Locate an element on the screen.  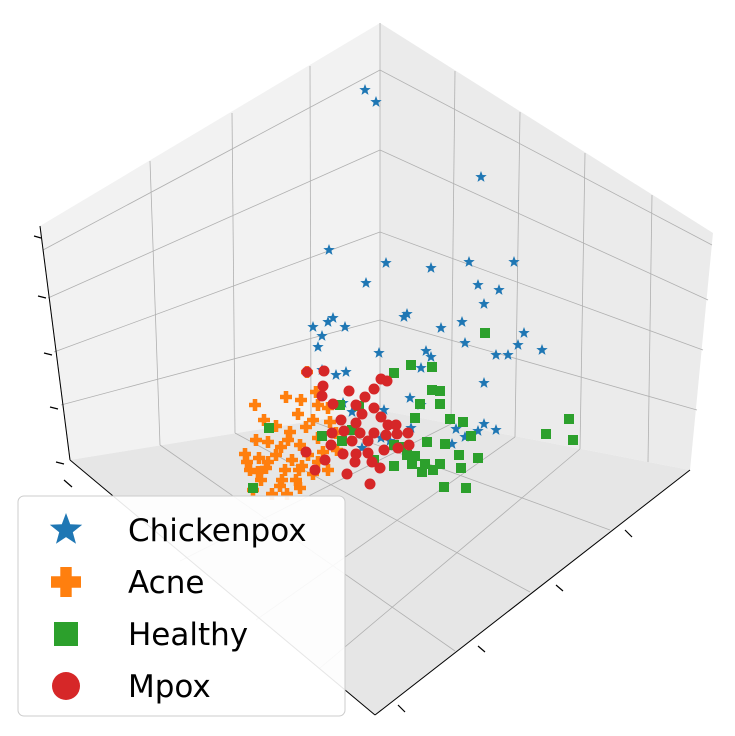
legend-label-mpox: Mpox is located at coordinates (169, 687).